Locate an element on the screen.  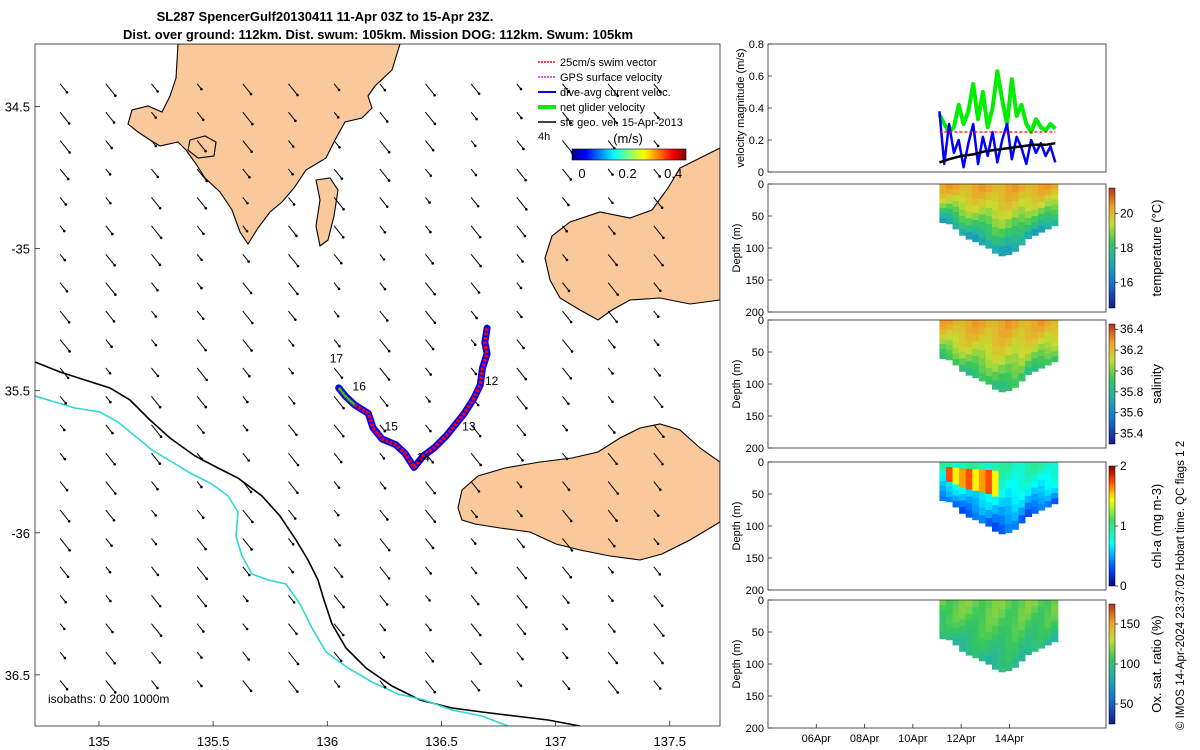
map-x-tick-label: 136 is located at coordinates (327, 741).